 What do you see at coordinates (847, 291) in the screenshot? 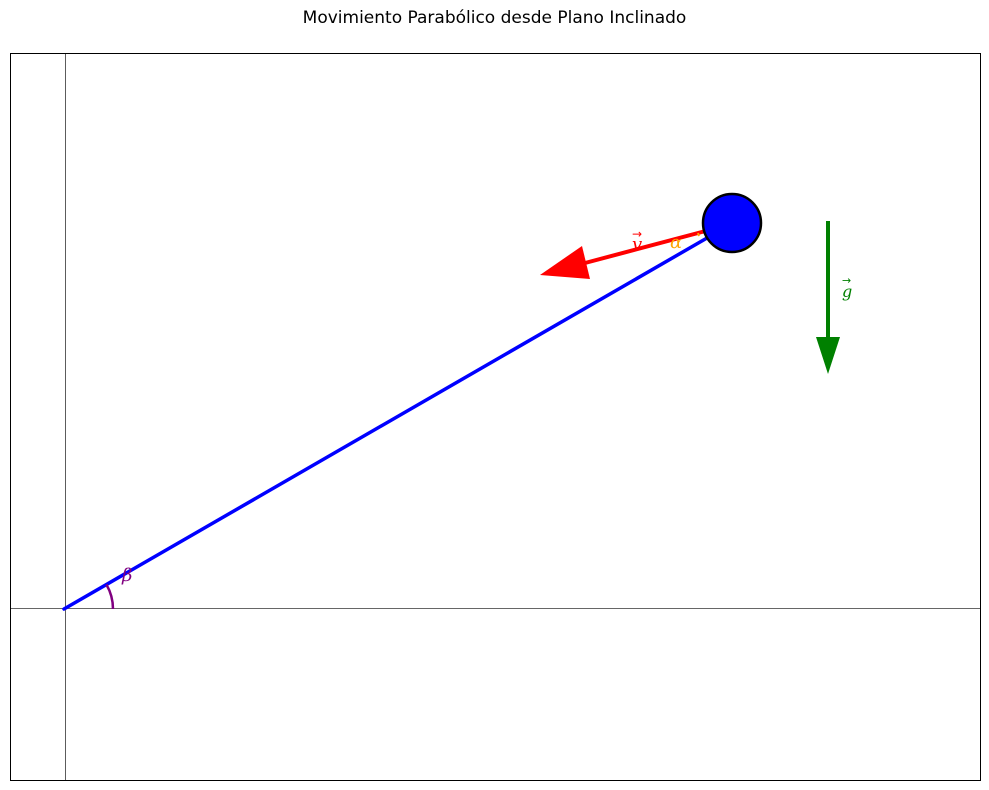
I see `gravity-label: g` at bounding box center [847, 291].